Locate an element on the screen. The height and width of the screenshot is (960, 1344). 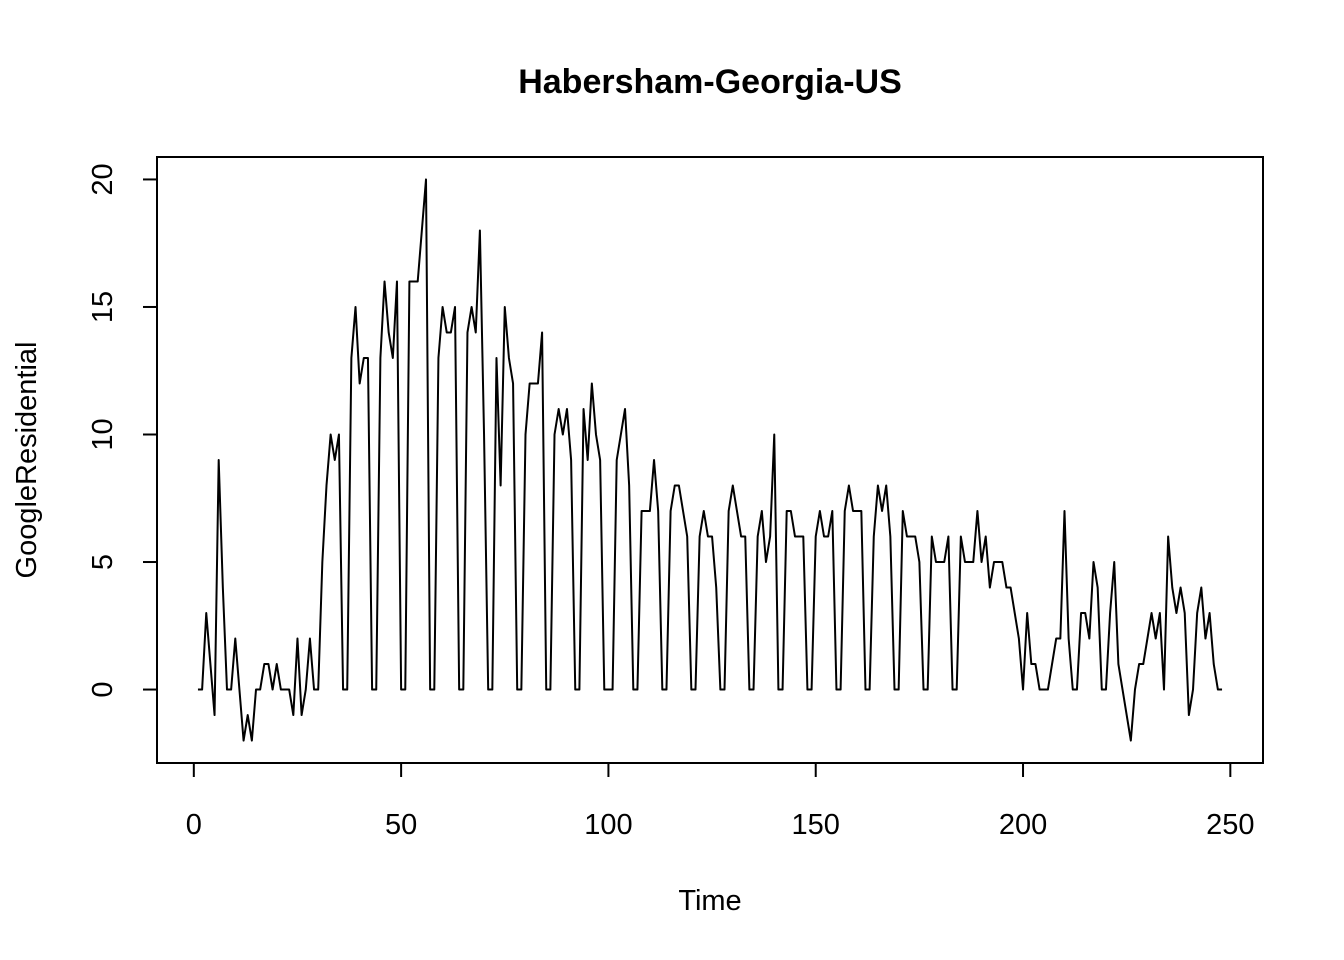
chart-title: Habersham-Georgia-US is located at coordinates (710, 82).